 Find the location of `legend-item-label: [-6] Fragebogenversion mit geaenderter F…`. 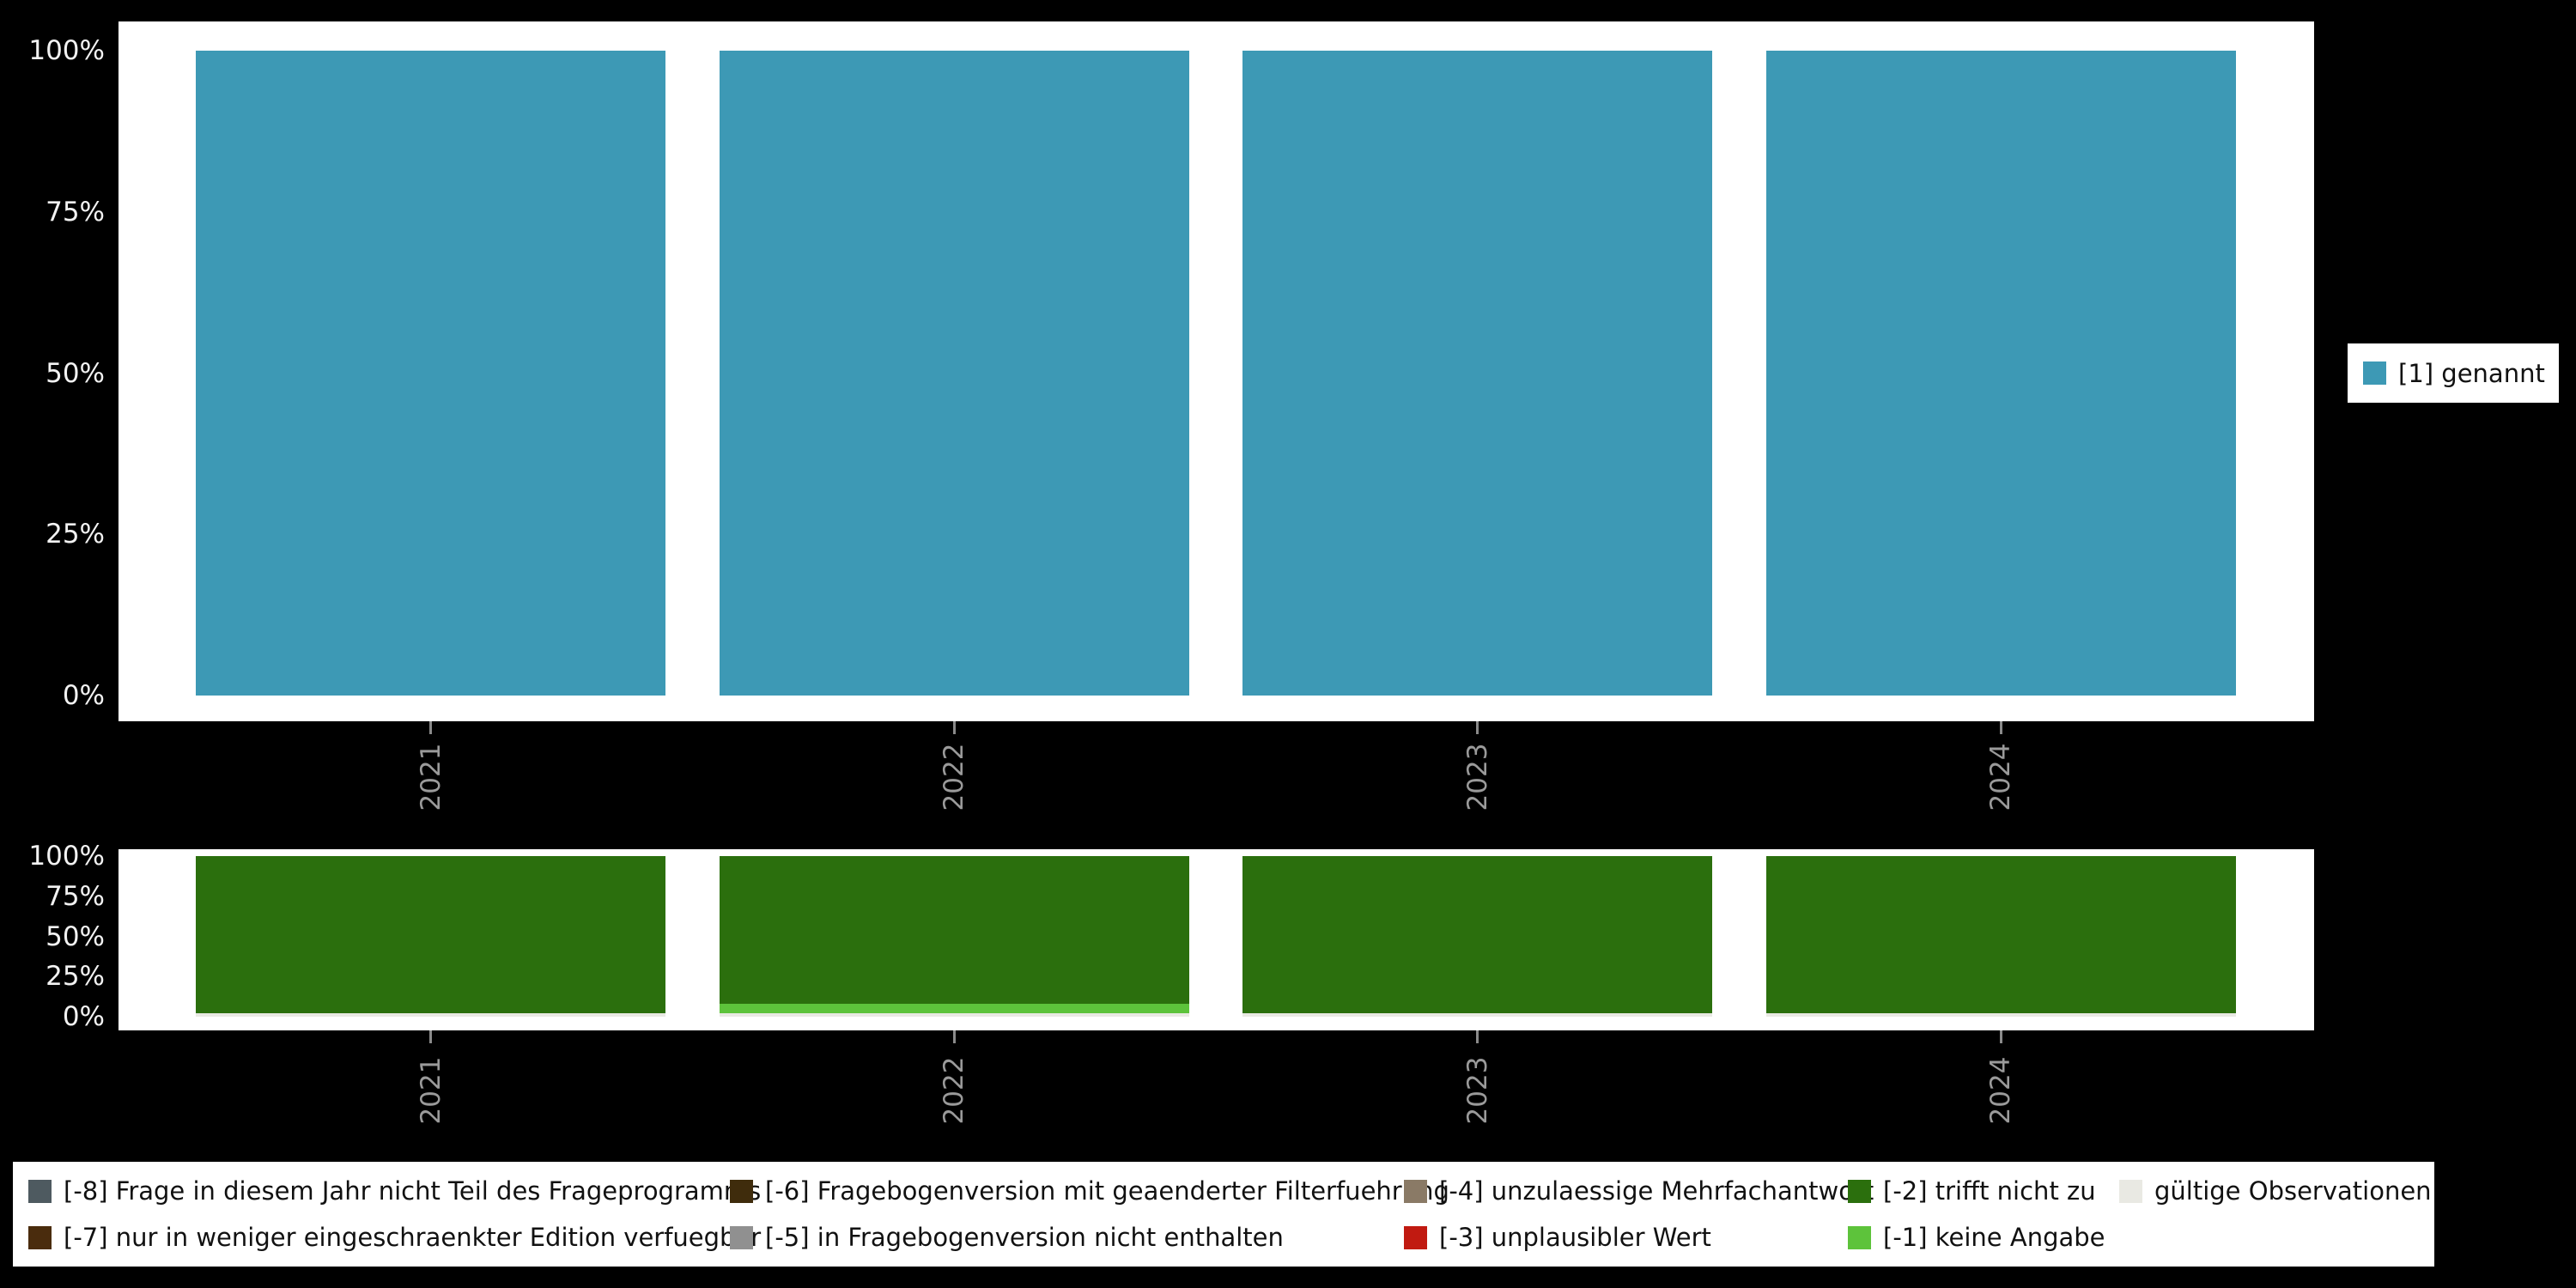

legend-item-label: [-6] Fragebogenversion mit geaenderter F… is located at coordinates (1107, 1191).